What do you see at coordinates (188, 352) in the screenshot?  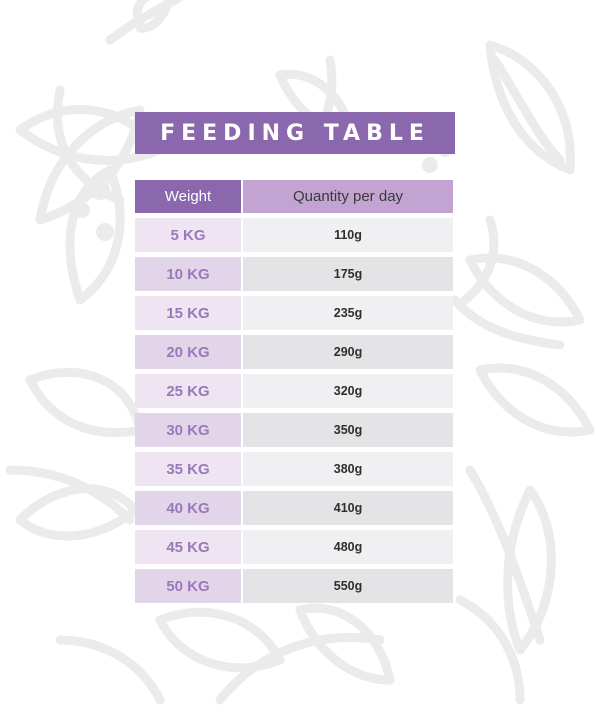 I see `weight-cell: 20 KG` at bounding box center [188, 352].